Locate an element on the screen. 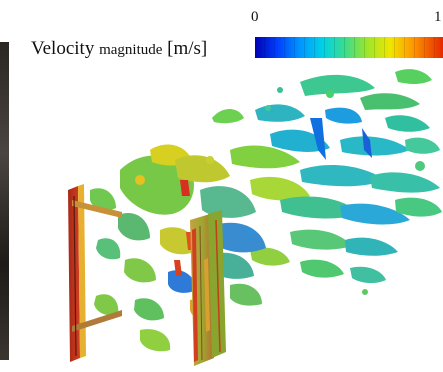 The height and width of the screenshot is (372, 443). colorbar-title-main: Velocity is located at coordinates (63, 48).